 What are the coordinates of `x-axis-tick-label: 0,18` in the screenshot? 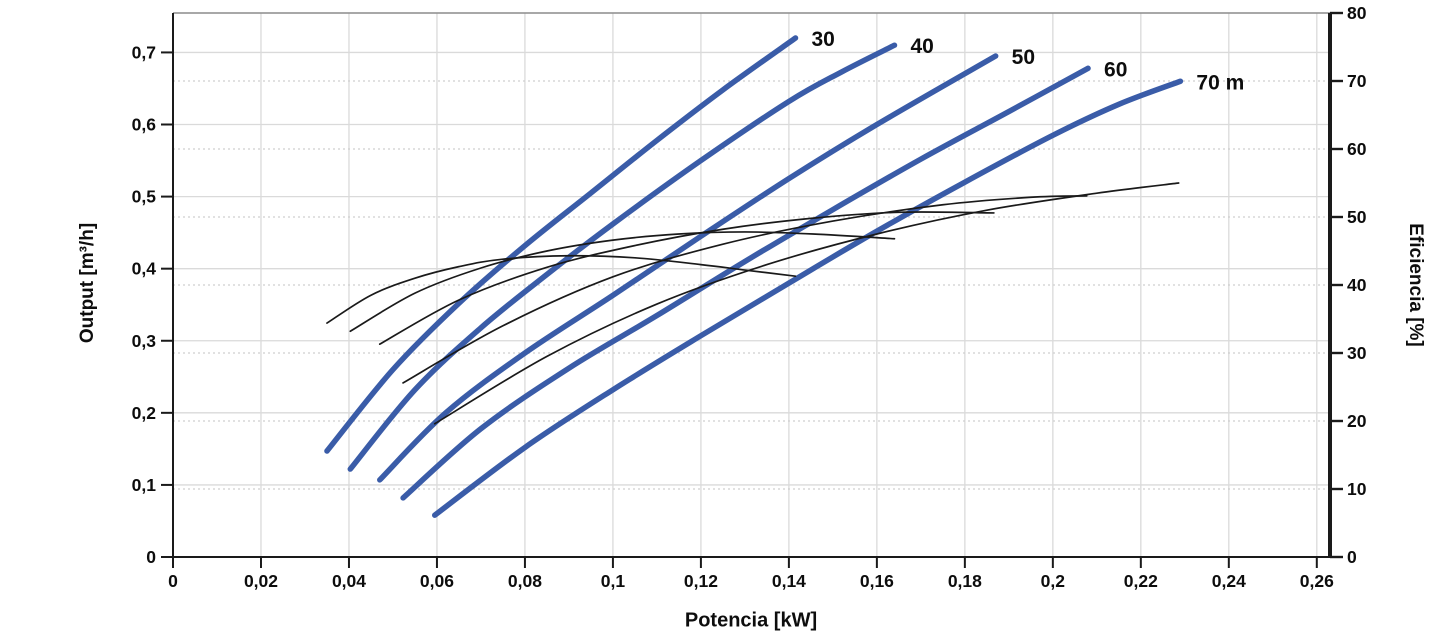 It's located at (965, 581).